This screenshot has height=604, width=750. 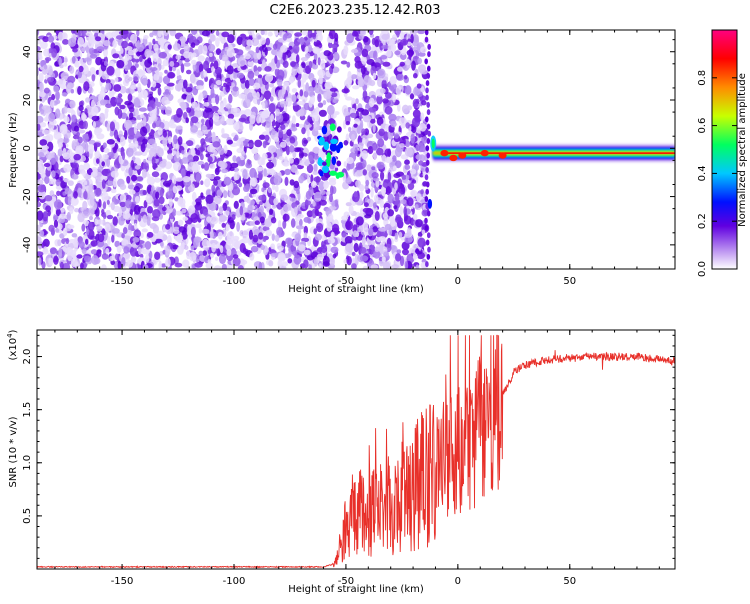 I want to click on y-tick-label: 1.5, so click(x=27, y=410).